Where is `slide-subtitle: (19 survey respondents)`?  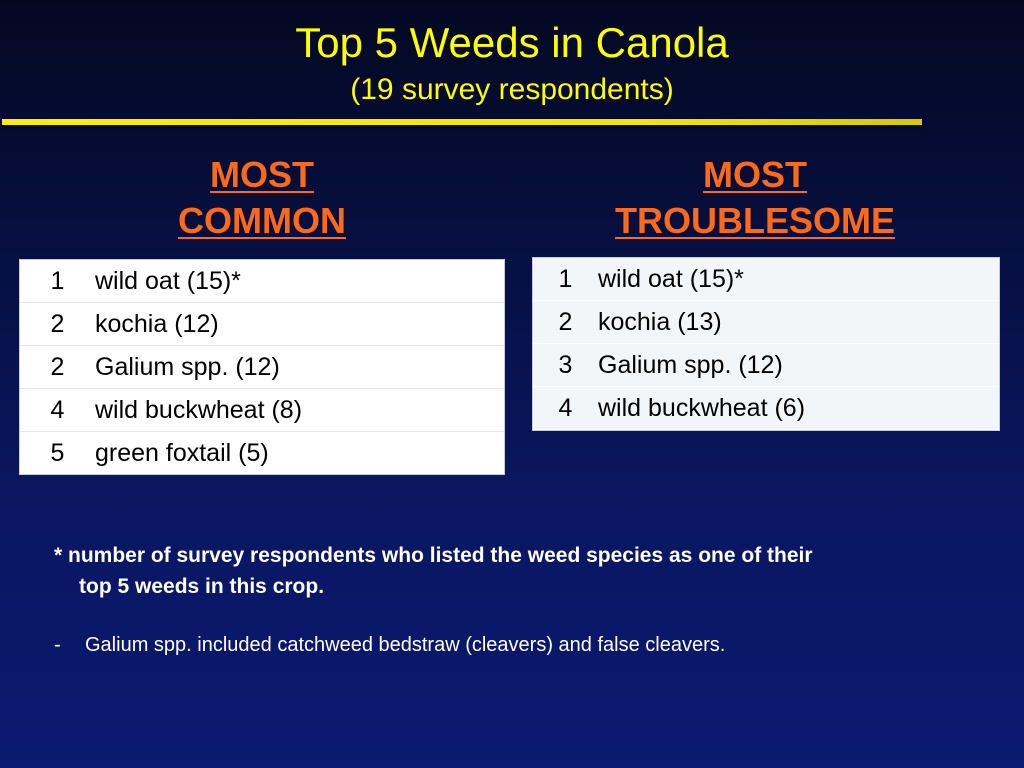 slide-subtitle: (19 survey respondents) is located at coordinates (512, 89).